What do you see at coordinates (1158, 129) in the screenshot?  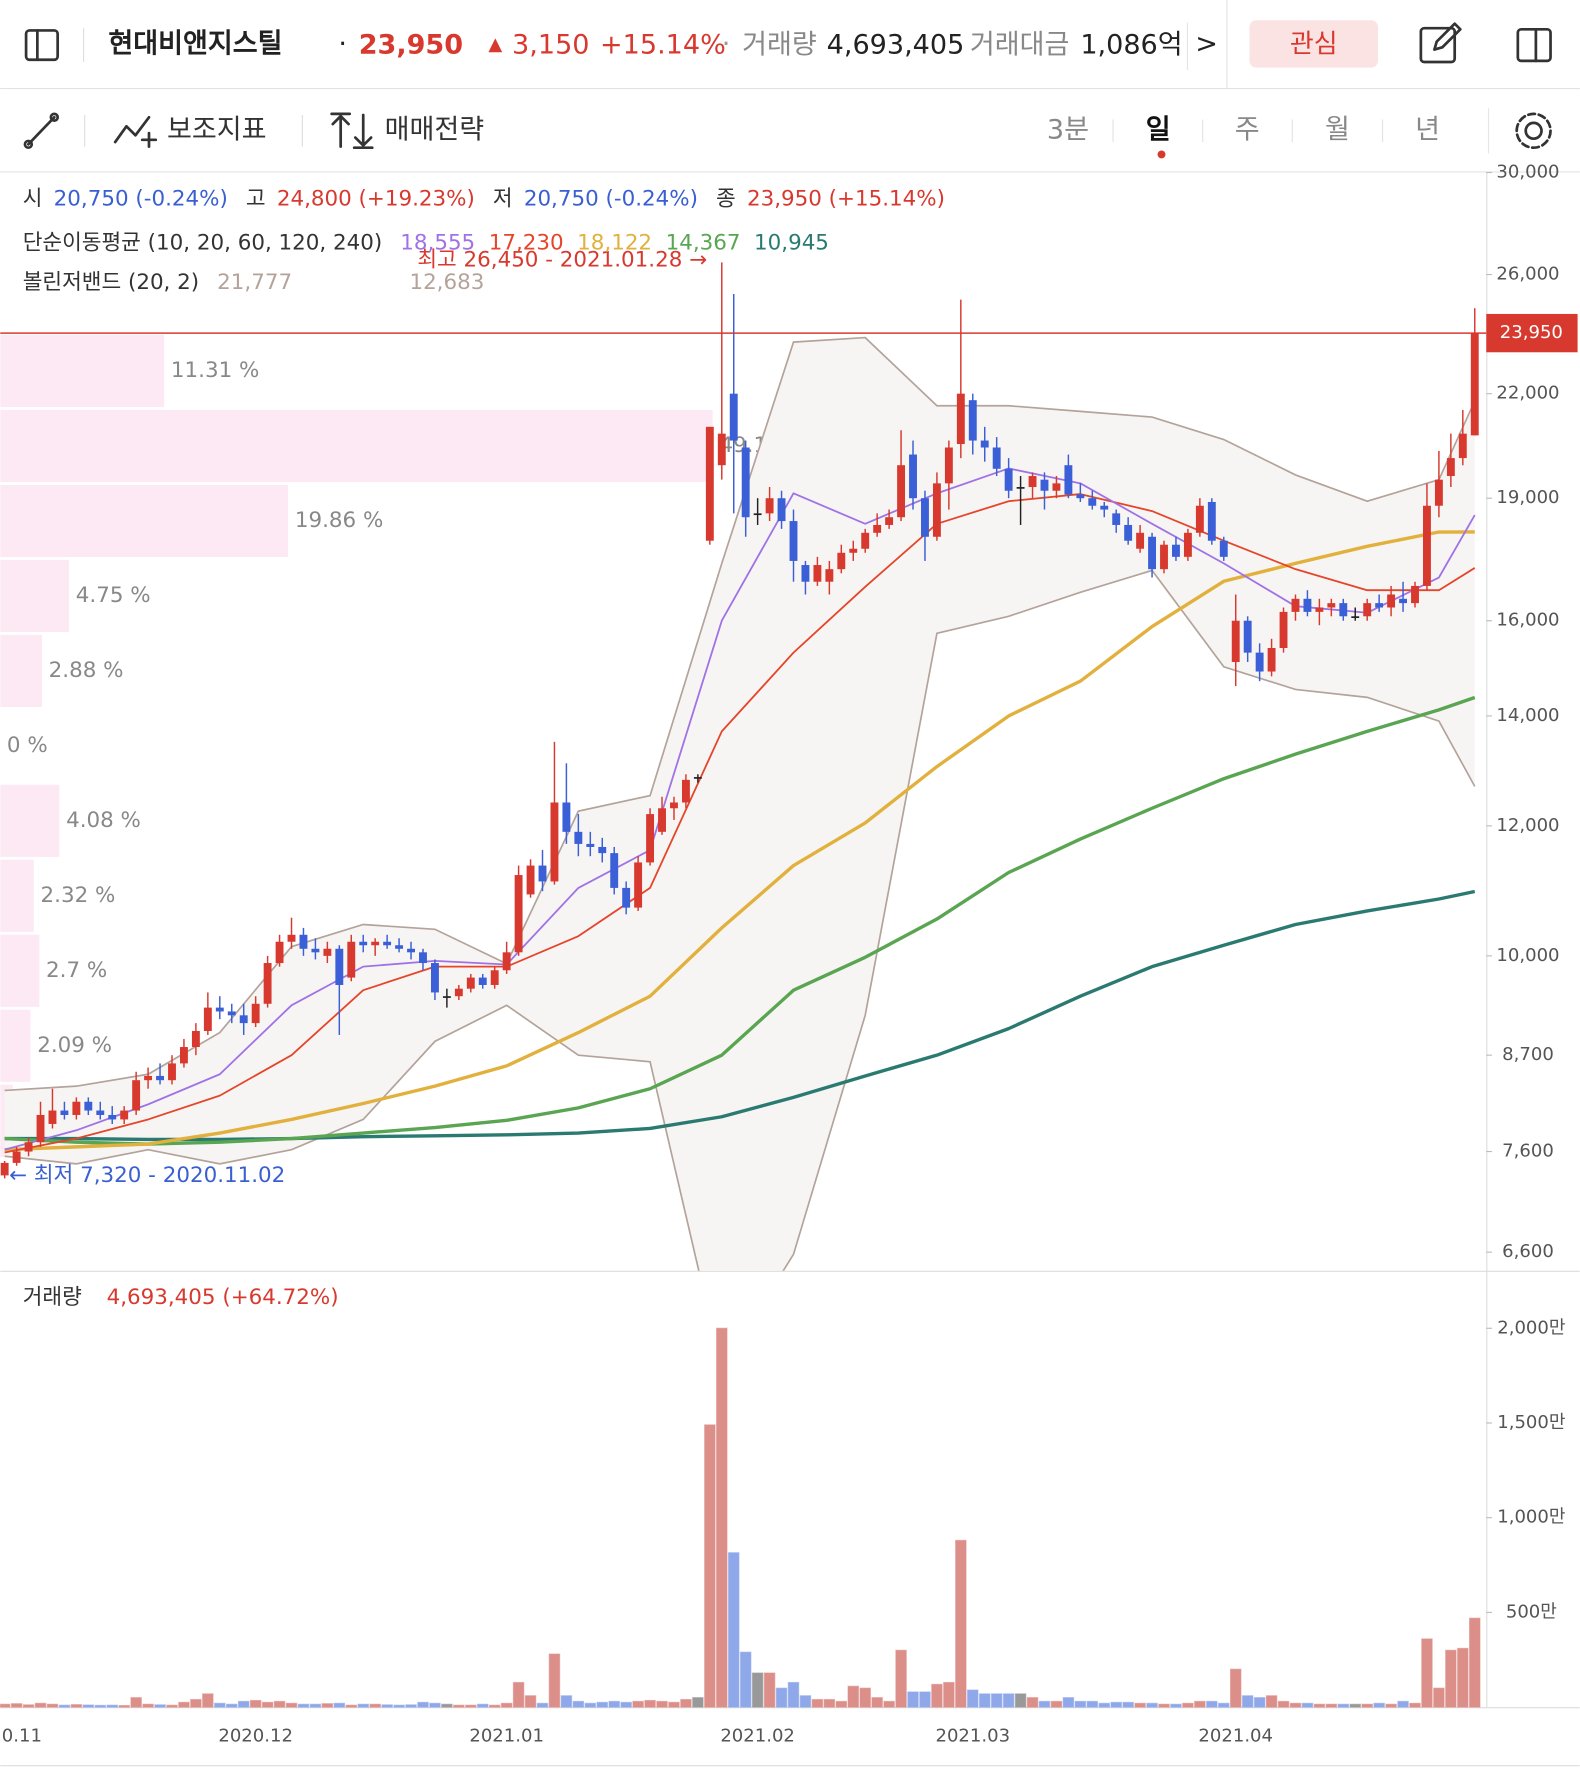 I see `interval-tab: 일` at bounding box center [1158, 129].